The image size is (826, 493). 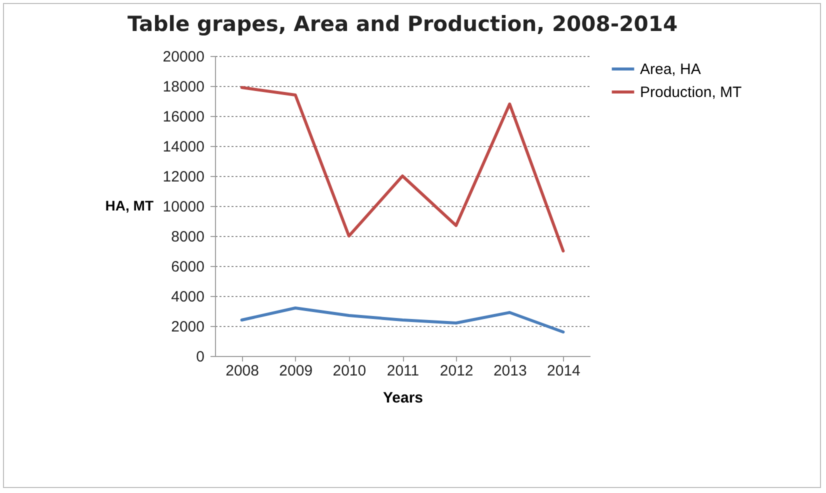 I want to click on y-tick-label: 14000, so click(x=183, y=147).